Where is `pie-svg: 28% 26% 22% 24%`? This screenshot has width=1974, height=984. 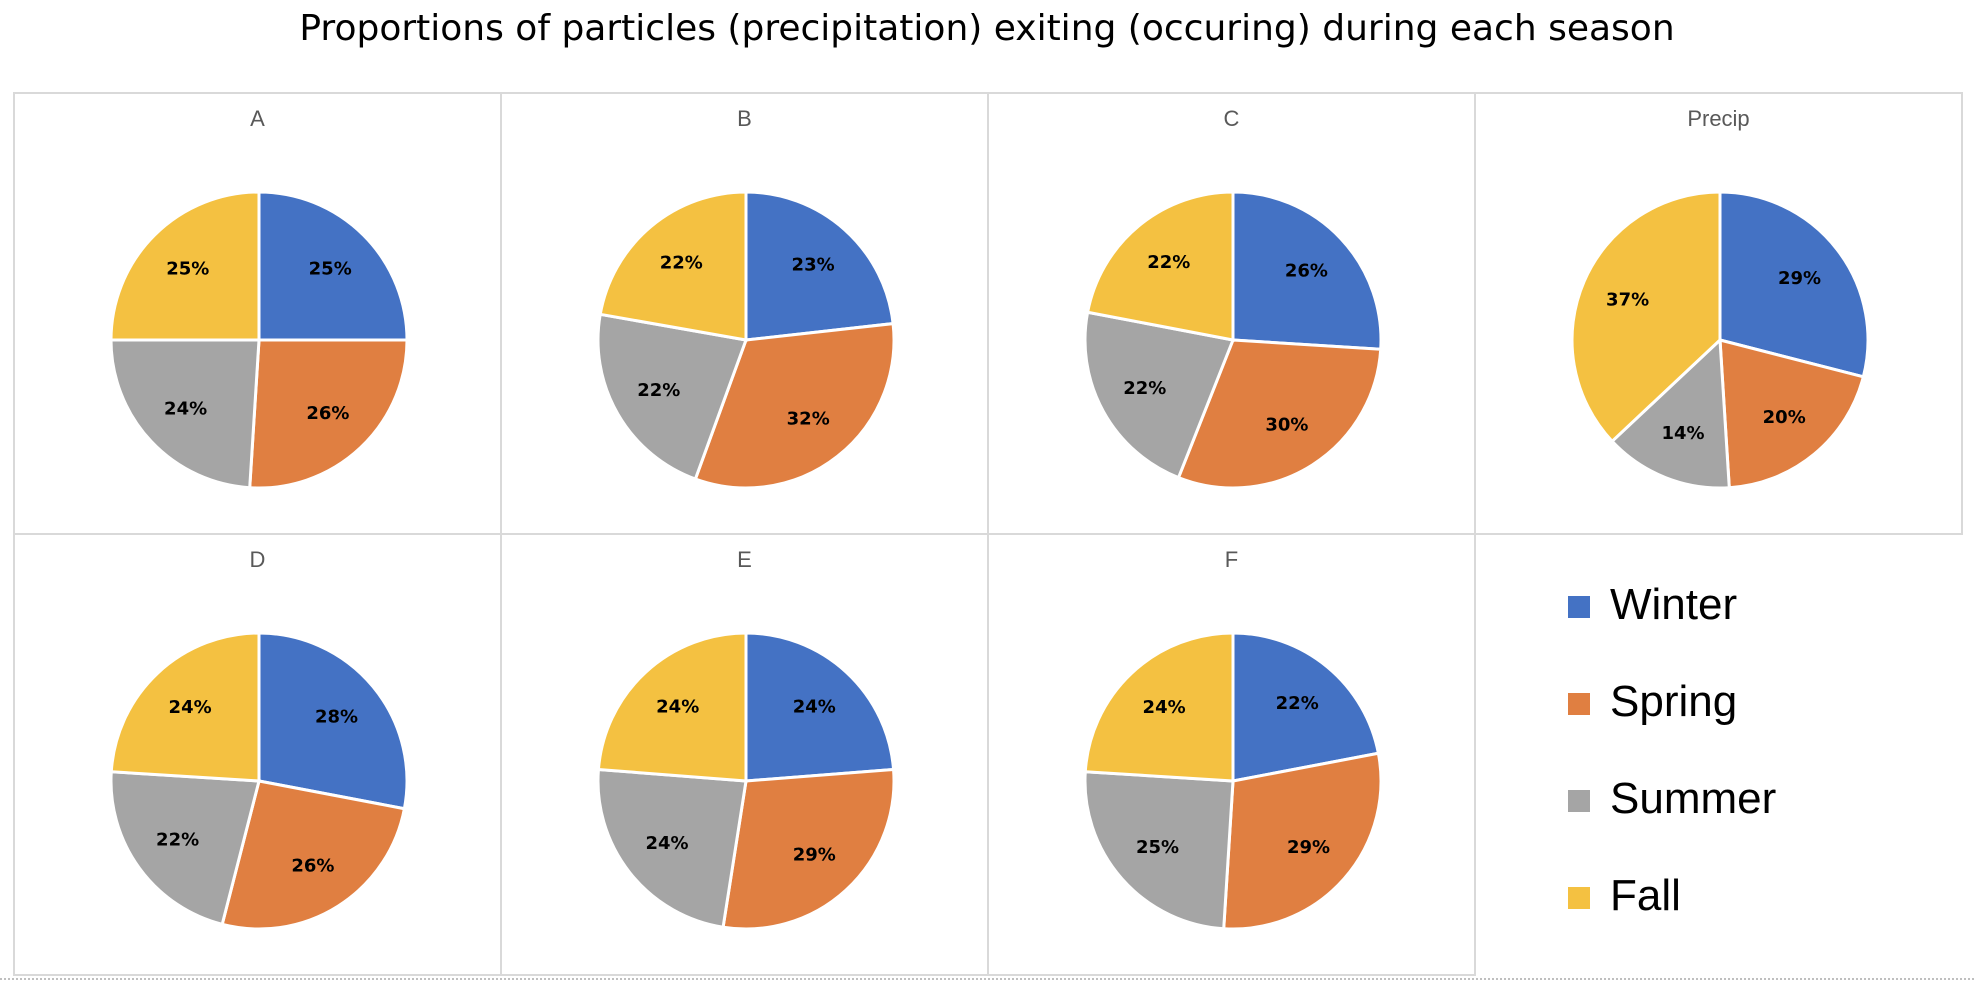 pie-svg: 28% 26% 22% 24% is located at coordinates (259, 781).